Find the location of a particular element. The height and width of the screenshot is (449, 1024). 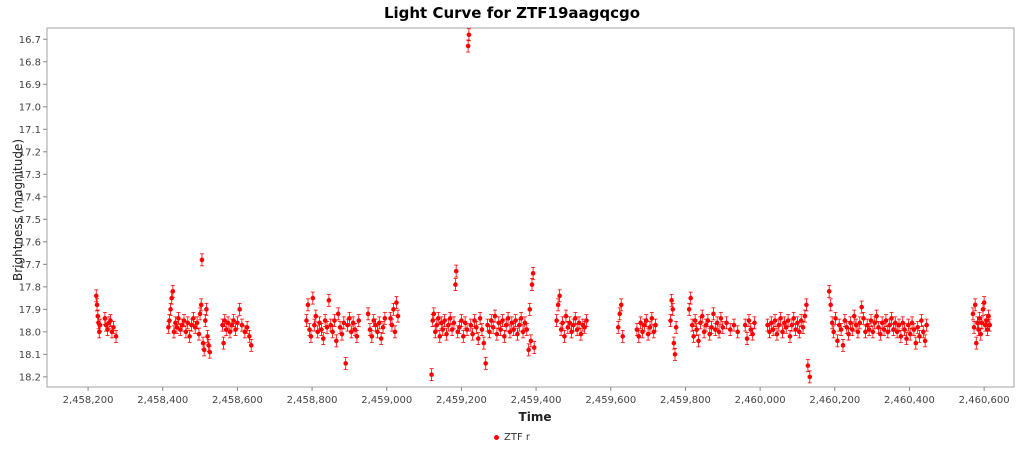

y-tick-label: 17.4 is located at coordinates (30, 197).